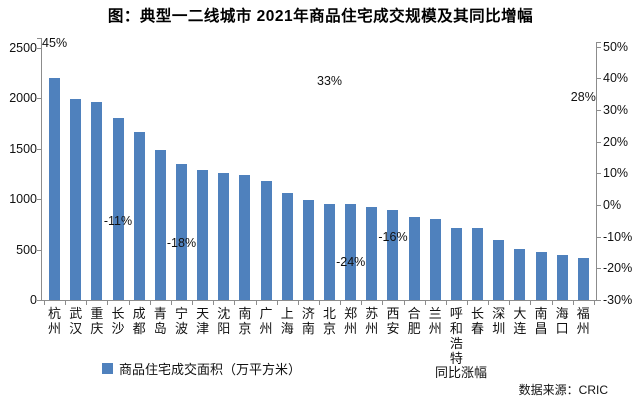  Describe the element at coordinates (181, 231) in the screenshot. I see `bar-宁波` at that location.